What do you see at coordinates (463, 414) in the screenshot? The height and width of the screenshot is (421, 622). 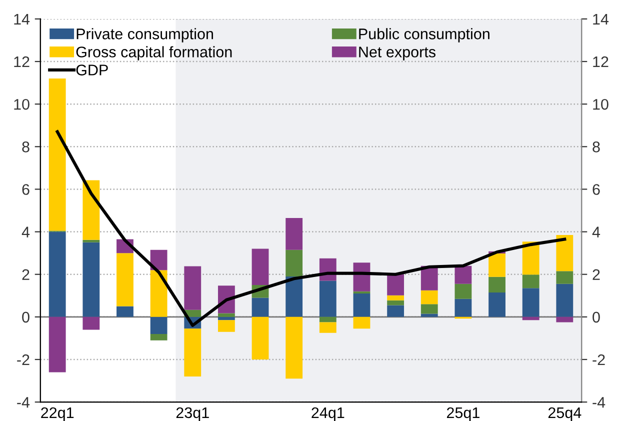 I see `x-tick-label: 25q1` at bounding box center [463, 414].